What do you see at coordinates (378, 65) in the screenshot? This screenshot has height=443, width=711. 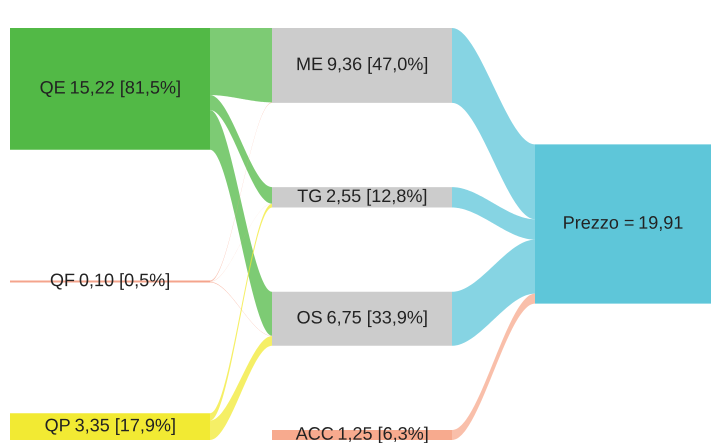 I see `data-label: 9,36 [47,0%]` at bounding box center [378, 65].